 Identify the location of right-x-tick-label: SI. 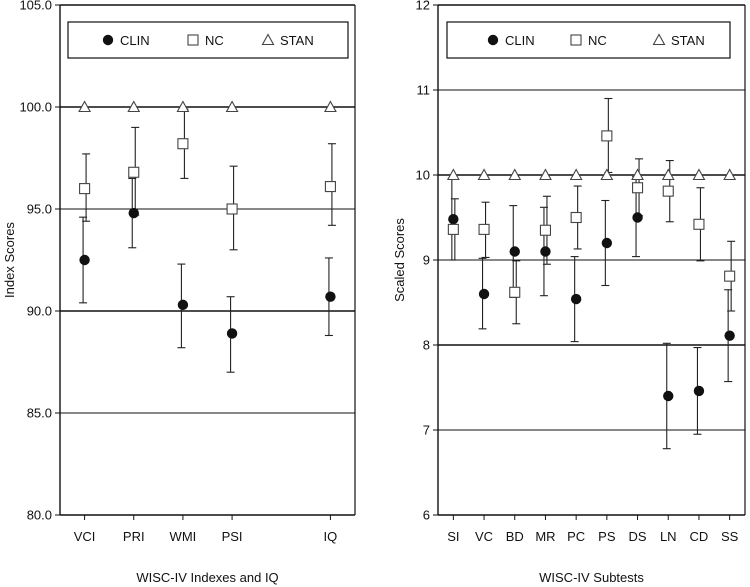
(453, 536).